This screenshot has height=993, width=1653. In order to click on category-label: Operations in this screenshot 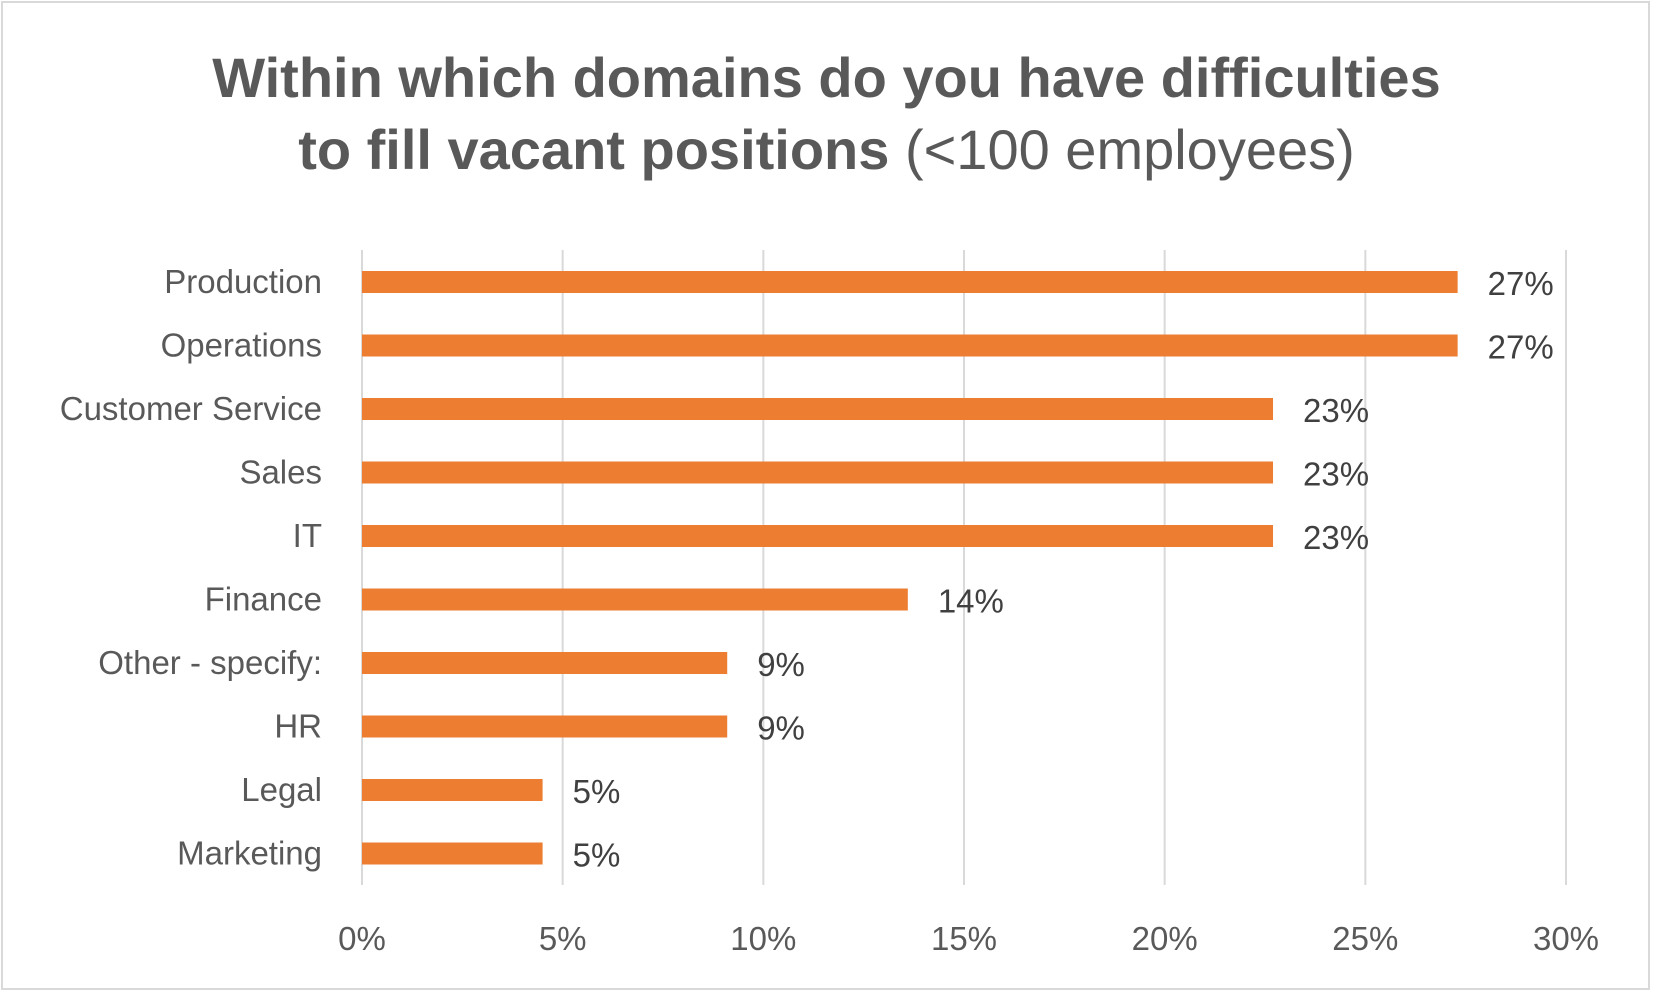, I will do `click(241, 345)`.